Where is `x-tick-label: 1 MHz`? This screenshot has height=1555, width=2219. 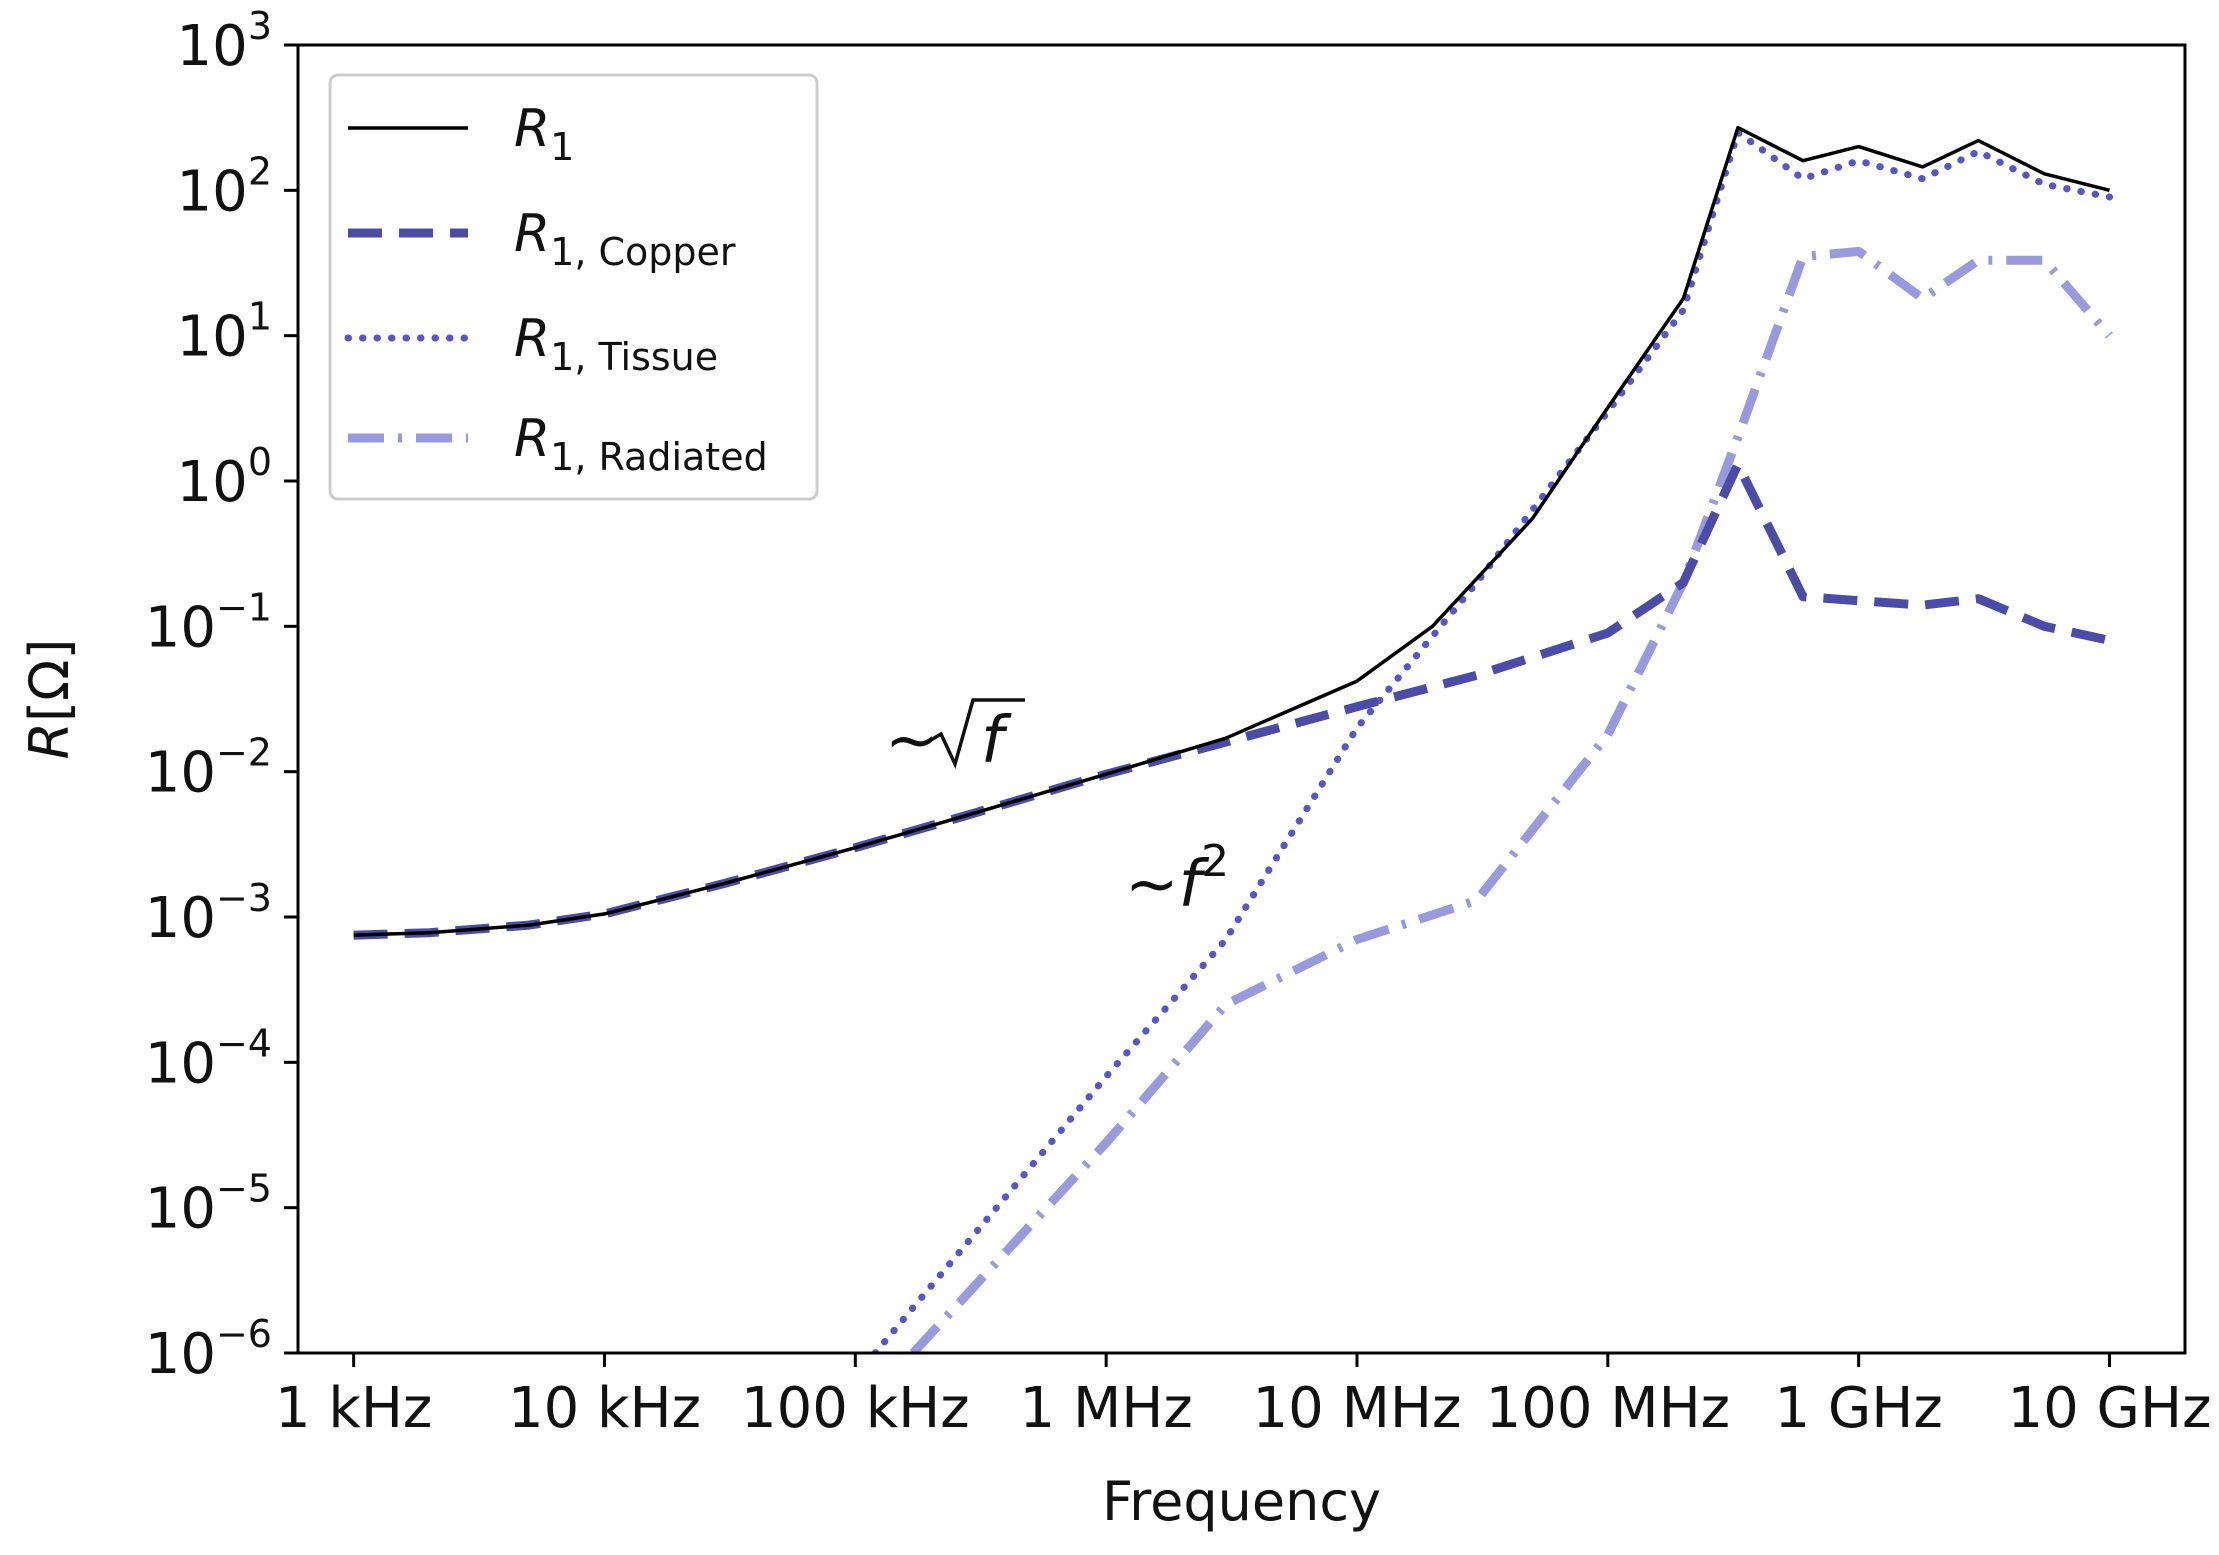 x-tick-label: 1 MHz is located at coordinates (1106, 1408).